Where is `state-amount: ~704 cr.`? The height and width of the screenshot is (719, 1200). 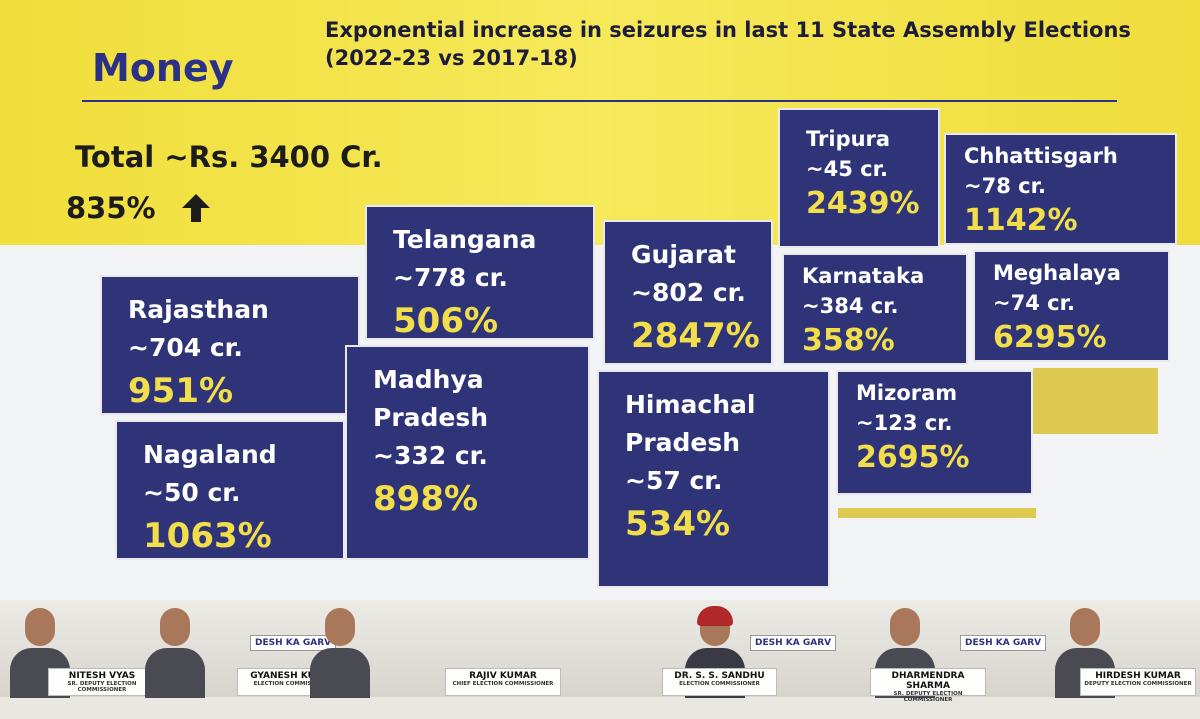 state-amount: ~704 cr. is located at coordinates (185, 347).